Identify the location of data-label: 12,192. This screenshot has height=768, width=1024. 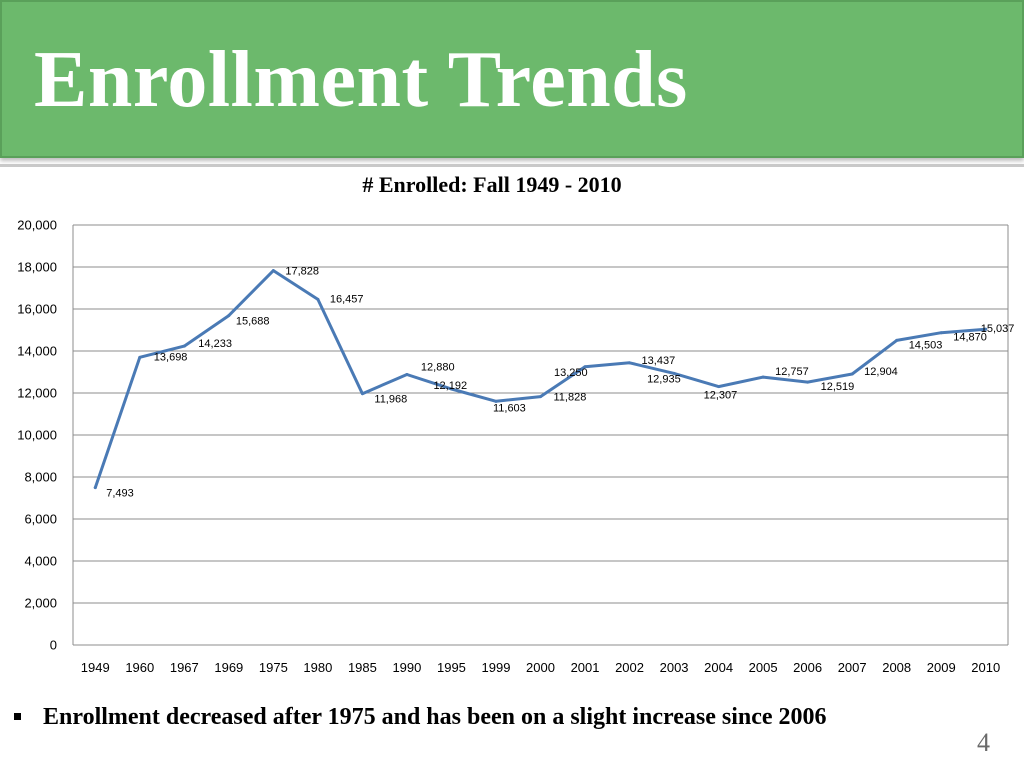
(450, 386).